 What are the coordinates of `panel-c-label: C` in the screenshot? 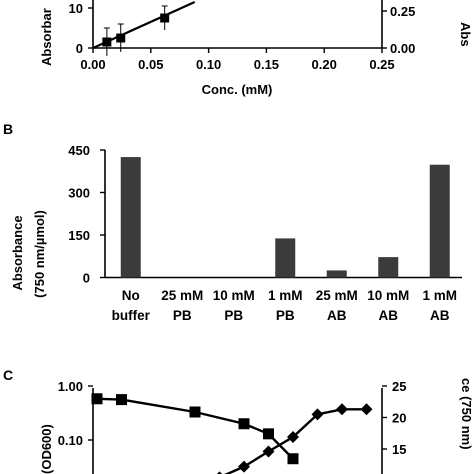 It's located at (8, 375).